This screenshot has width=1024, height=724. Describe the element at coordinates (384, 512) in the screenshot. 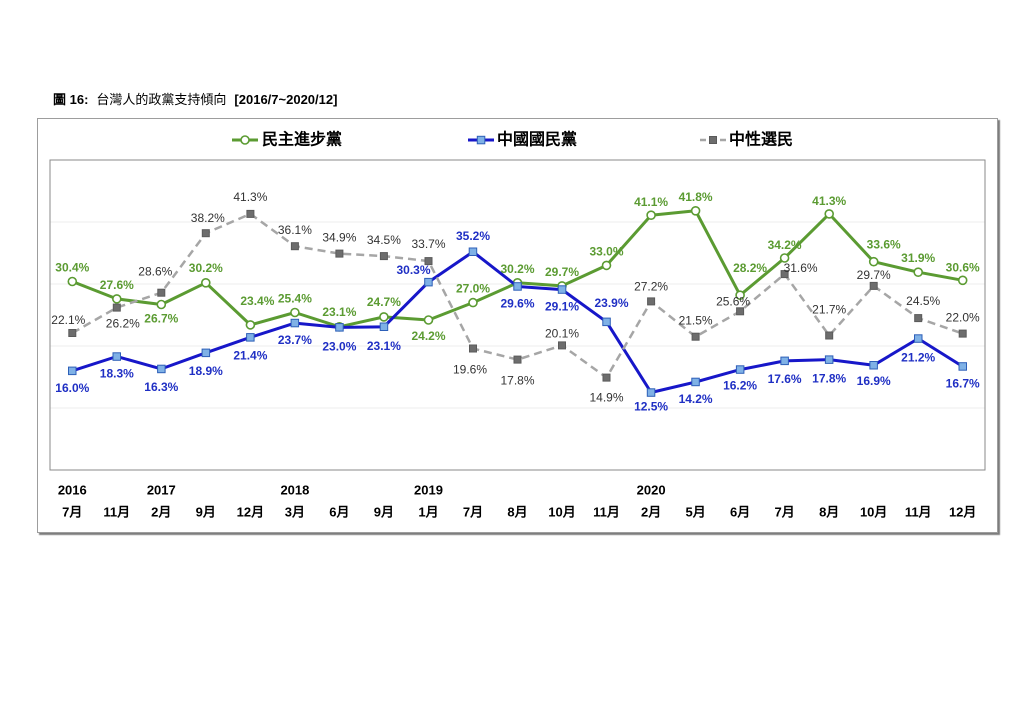

I see `month-tick-label: 9月` at that location.